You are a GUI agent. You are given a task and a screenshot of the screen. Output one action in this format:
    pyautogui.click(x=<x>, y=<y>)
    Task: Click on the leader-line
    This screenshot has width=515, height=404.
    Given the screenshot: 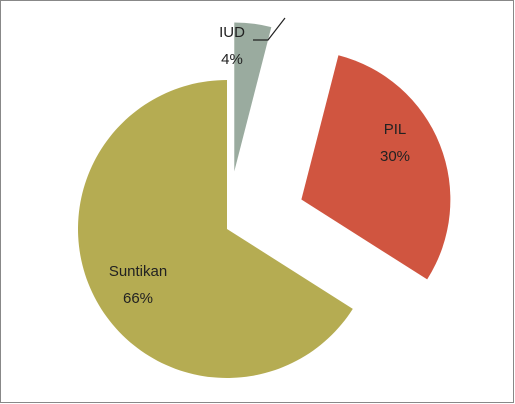 What is the action you would take?
    pyautogui.click(x=269, y=29)
    